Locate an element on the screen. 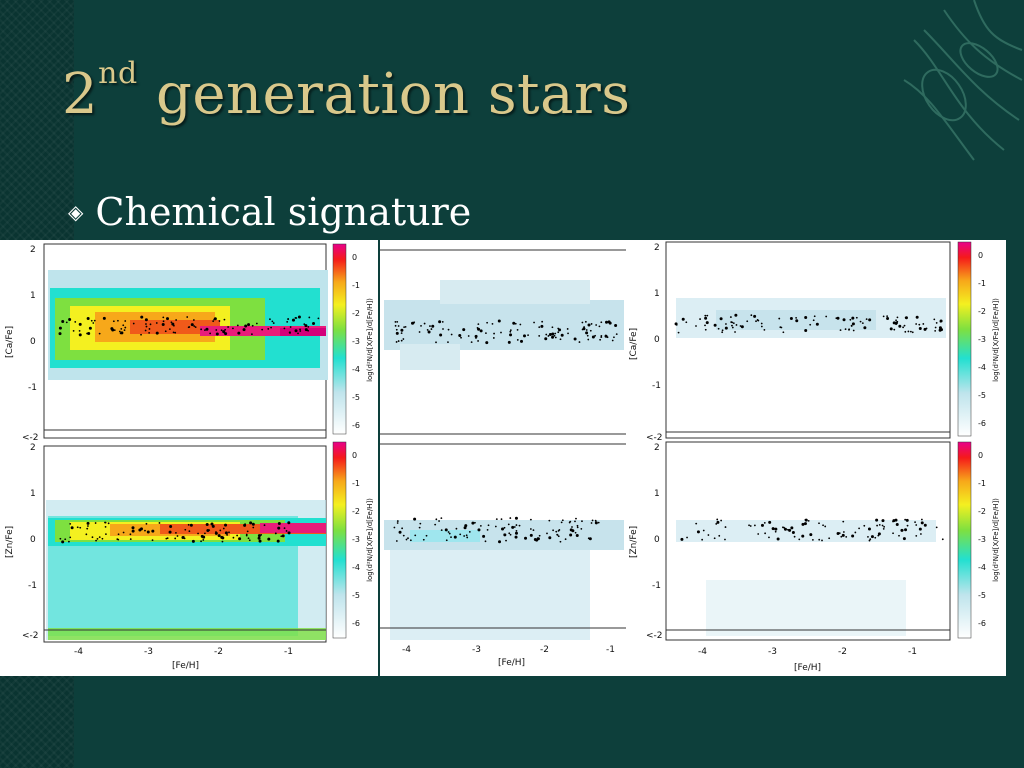 The height and width of the screenshot is (768, 1024). colorbar-label: log(d²N/d[X/Fe]/d[Fe/H]) is located at coordinates (996, 540).